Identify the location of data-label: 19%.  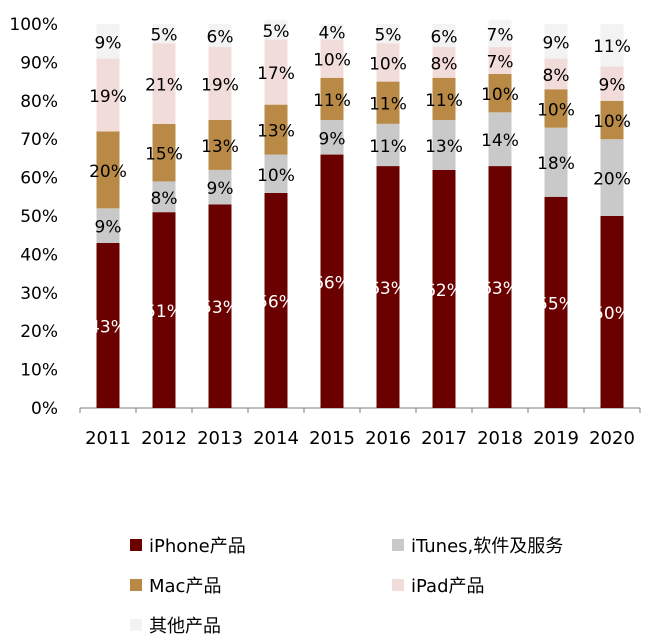
(220, 86).